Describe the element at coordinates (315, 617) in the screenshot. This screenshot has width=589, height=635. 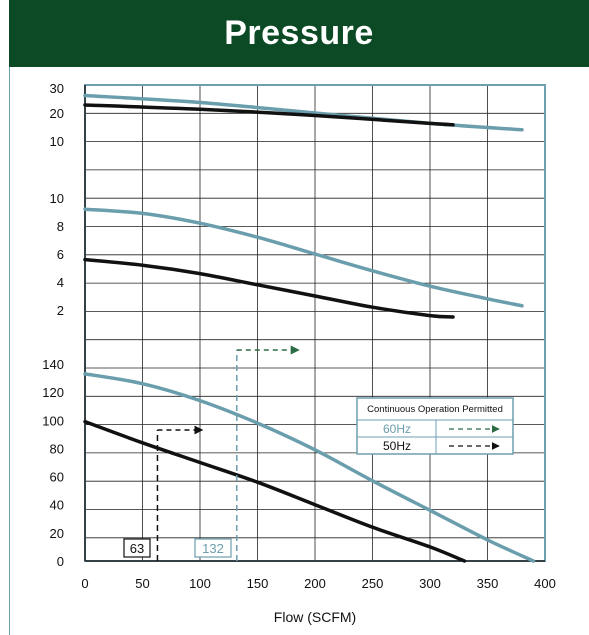
I see `x-axis-label: Flow (SCFM)` at that location.